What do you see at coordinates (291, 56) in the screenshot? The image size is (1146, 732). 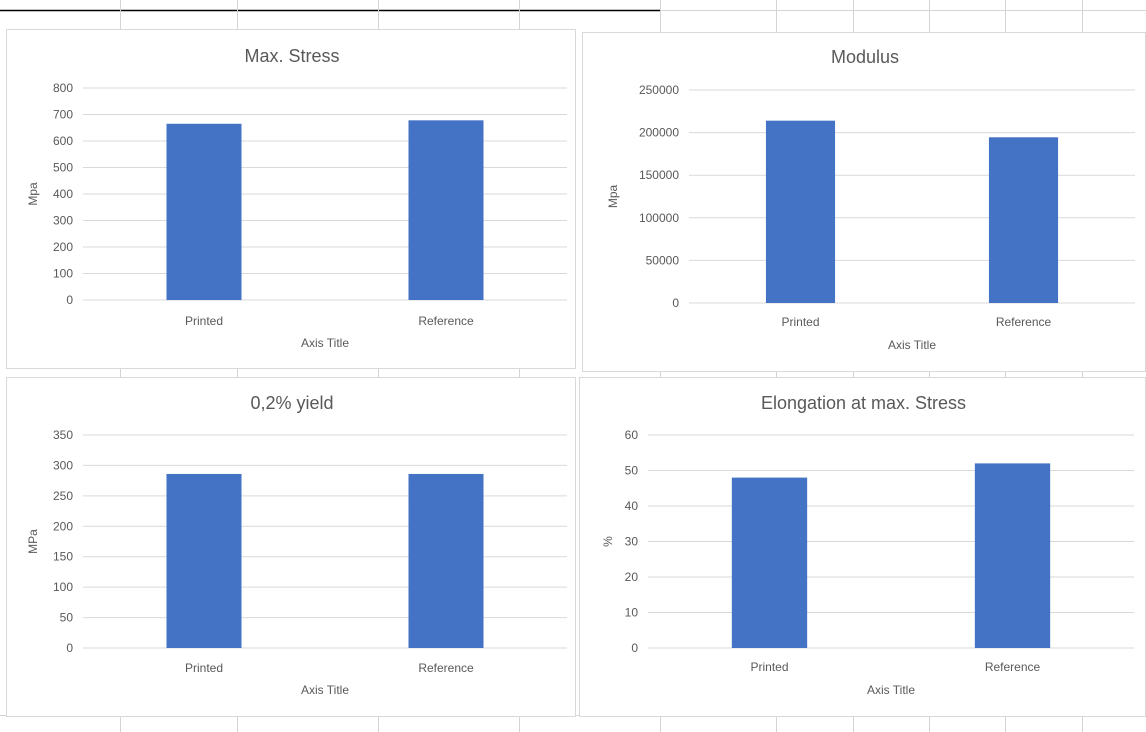 I see `chart-title: Max. Stress` at bounding box center [291, 56].